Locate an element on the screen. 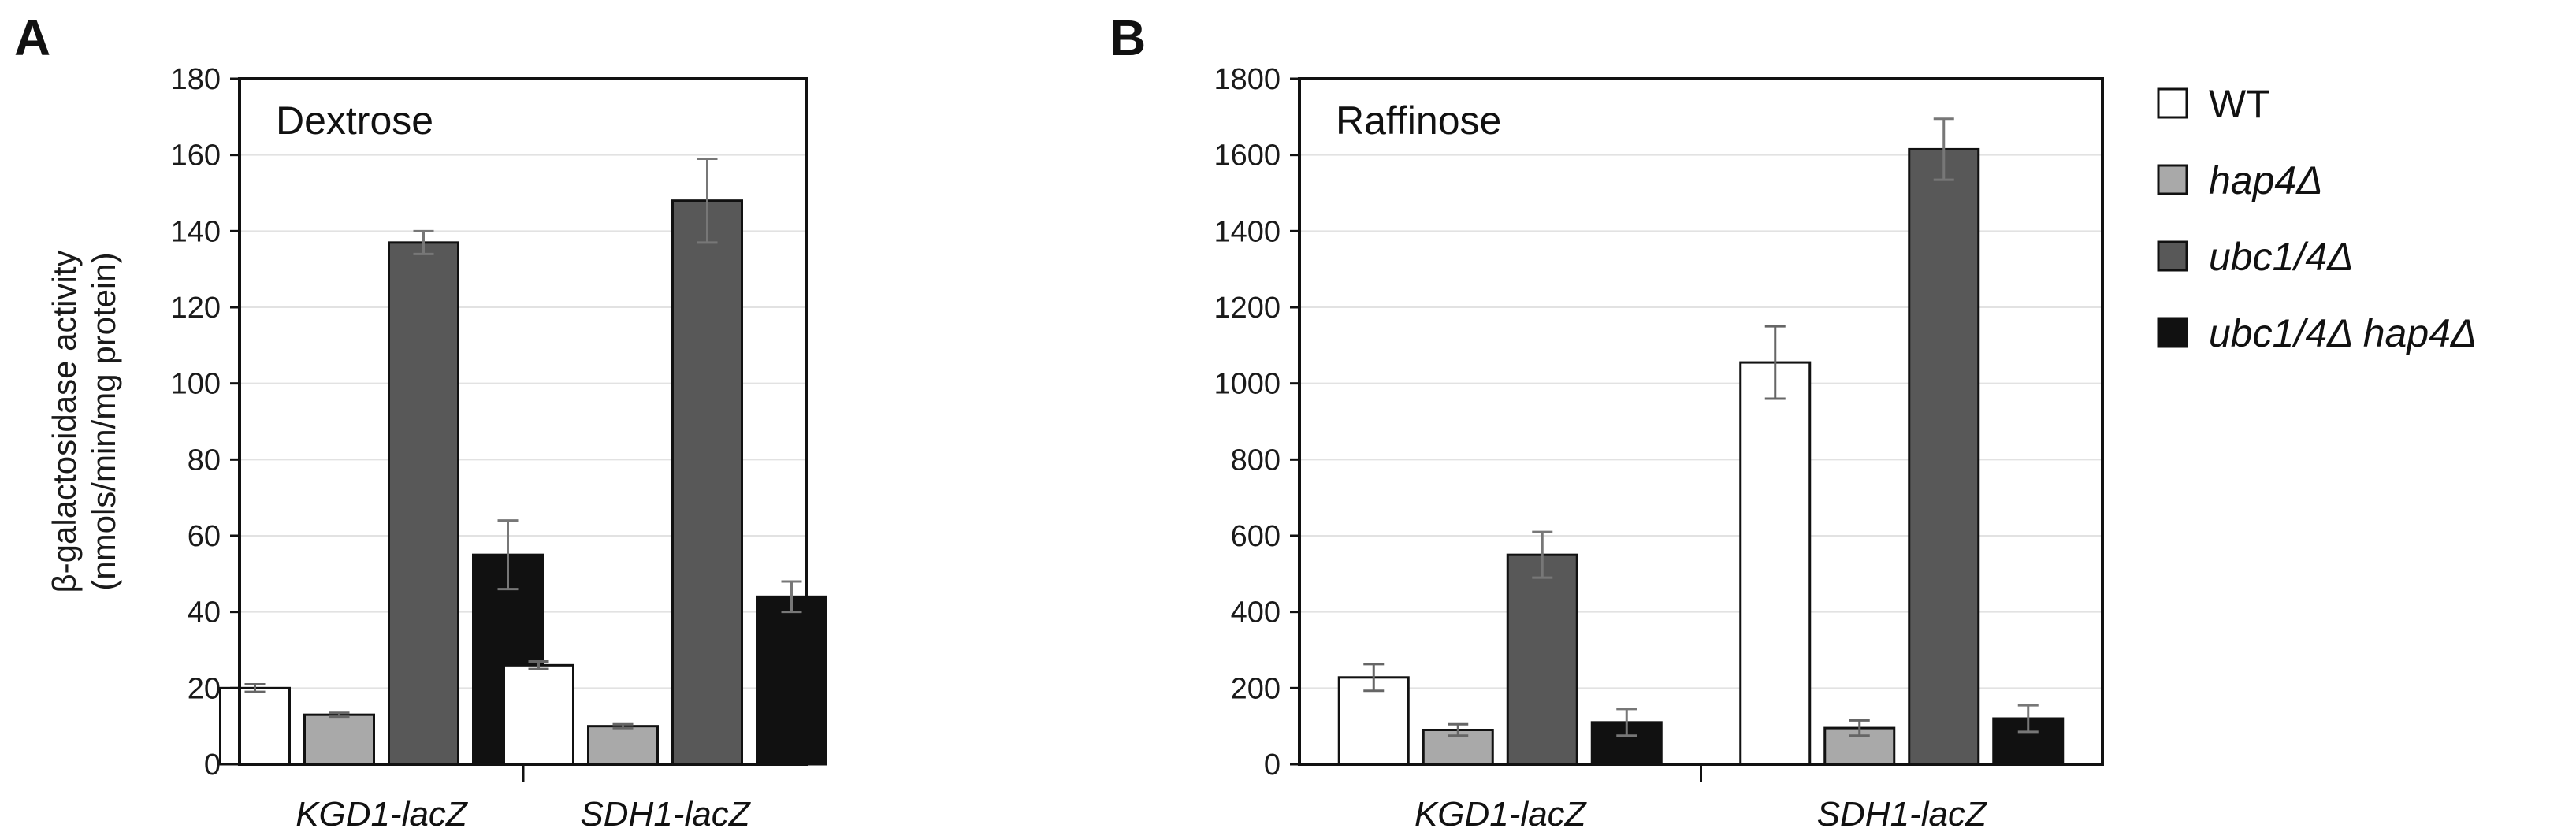  legend-label-2: hap4Δ is located at coordinates (2266, 180).